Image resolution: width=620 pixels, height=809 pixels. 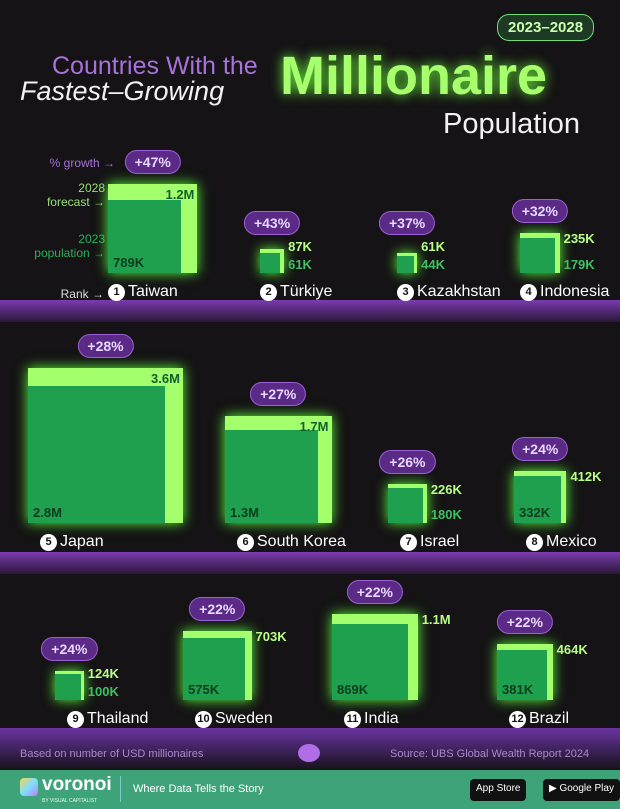 What do you see at coordinates (155, 66) in the screenshot?
I see `title-line-1: Countries With the` at bounding box center [155, 66].